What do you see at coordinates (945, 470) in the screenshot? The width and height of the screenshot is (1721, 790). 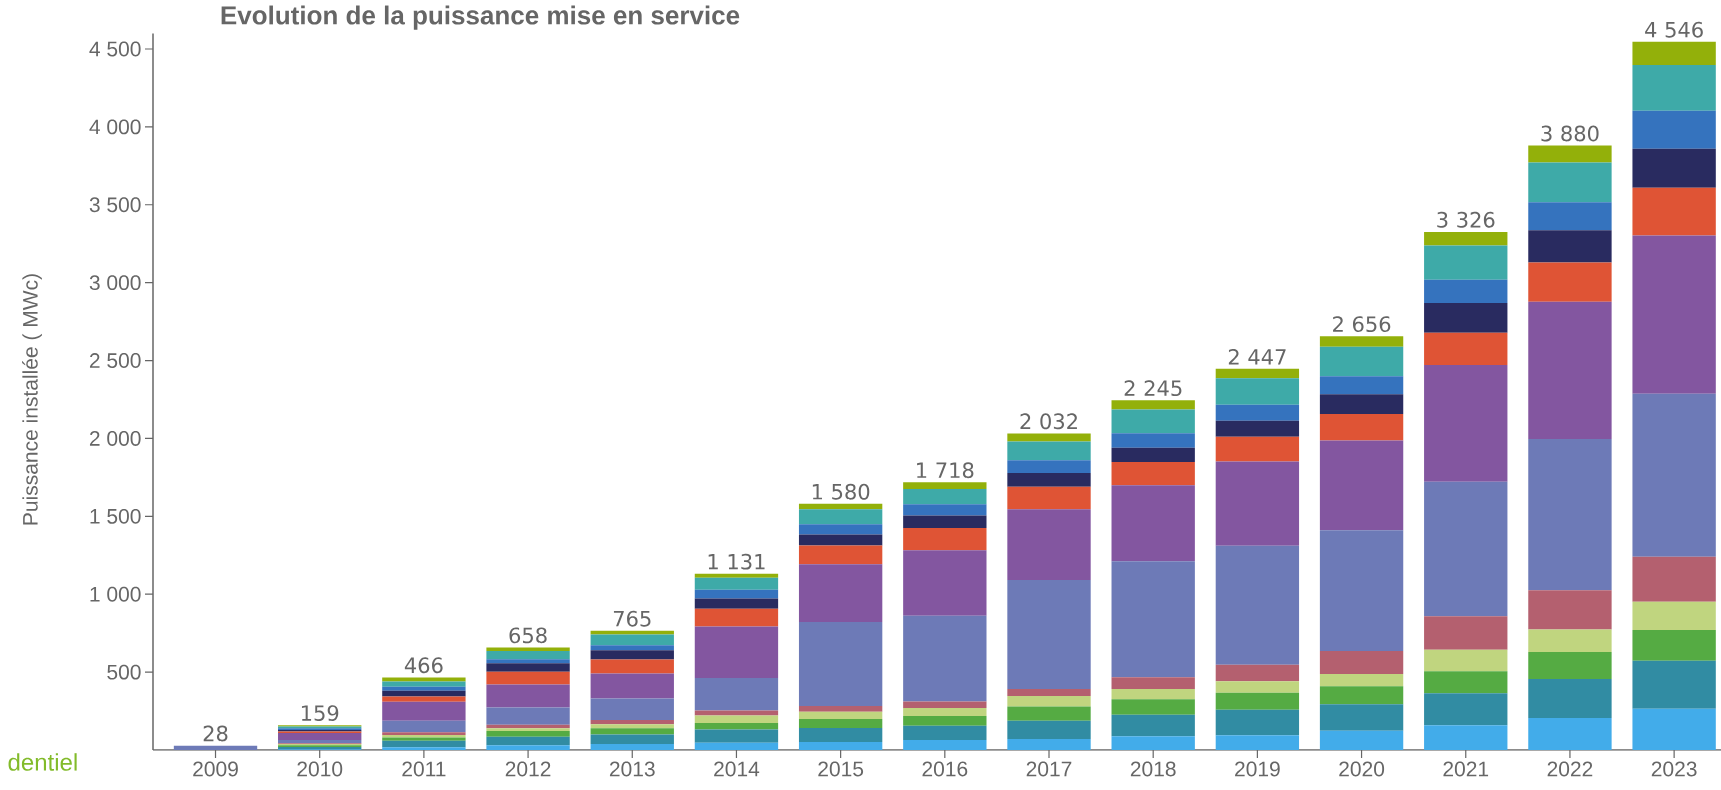 I see `total-label: 1 718` at bounding box center [945, 470].